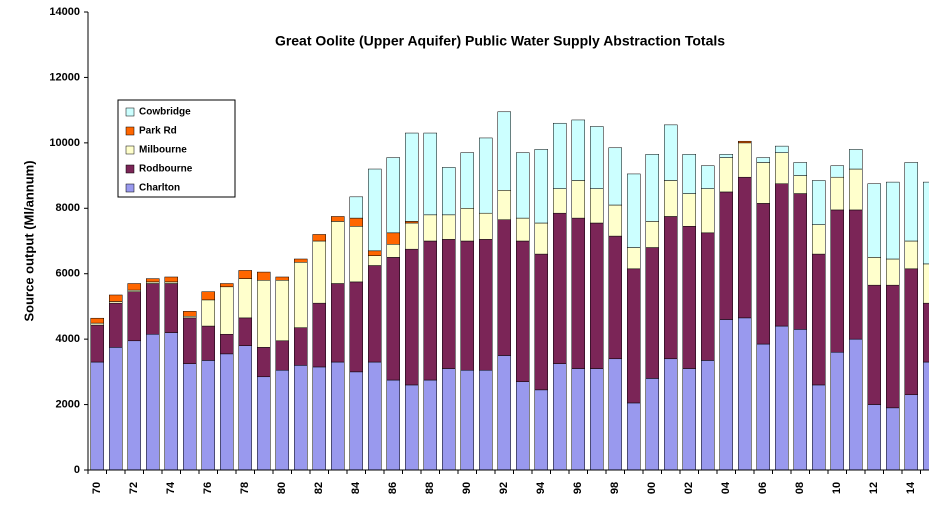 Image resolution: width=929 pixels, height=510 pixels. I want to click on x-tick-label: 96, so click(578, 488).